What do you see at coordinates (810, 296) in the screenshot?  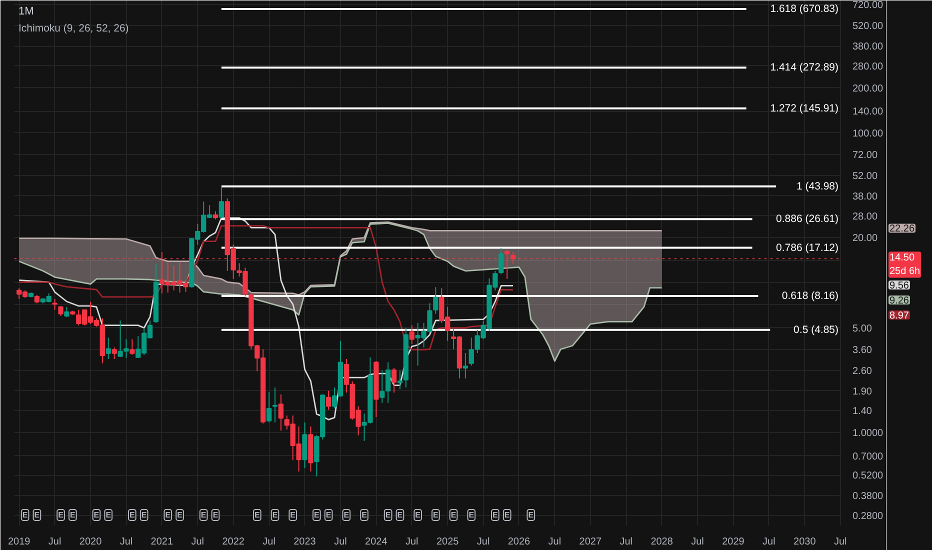 I see `ref-line-label: 0.618 (8.16)` at bounding box center [810, 296].